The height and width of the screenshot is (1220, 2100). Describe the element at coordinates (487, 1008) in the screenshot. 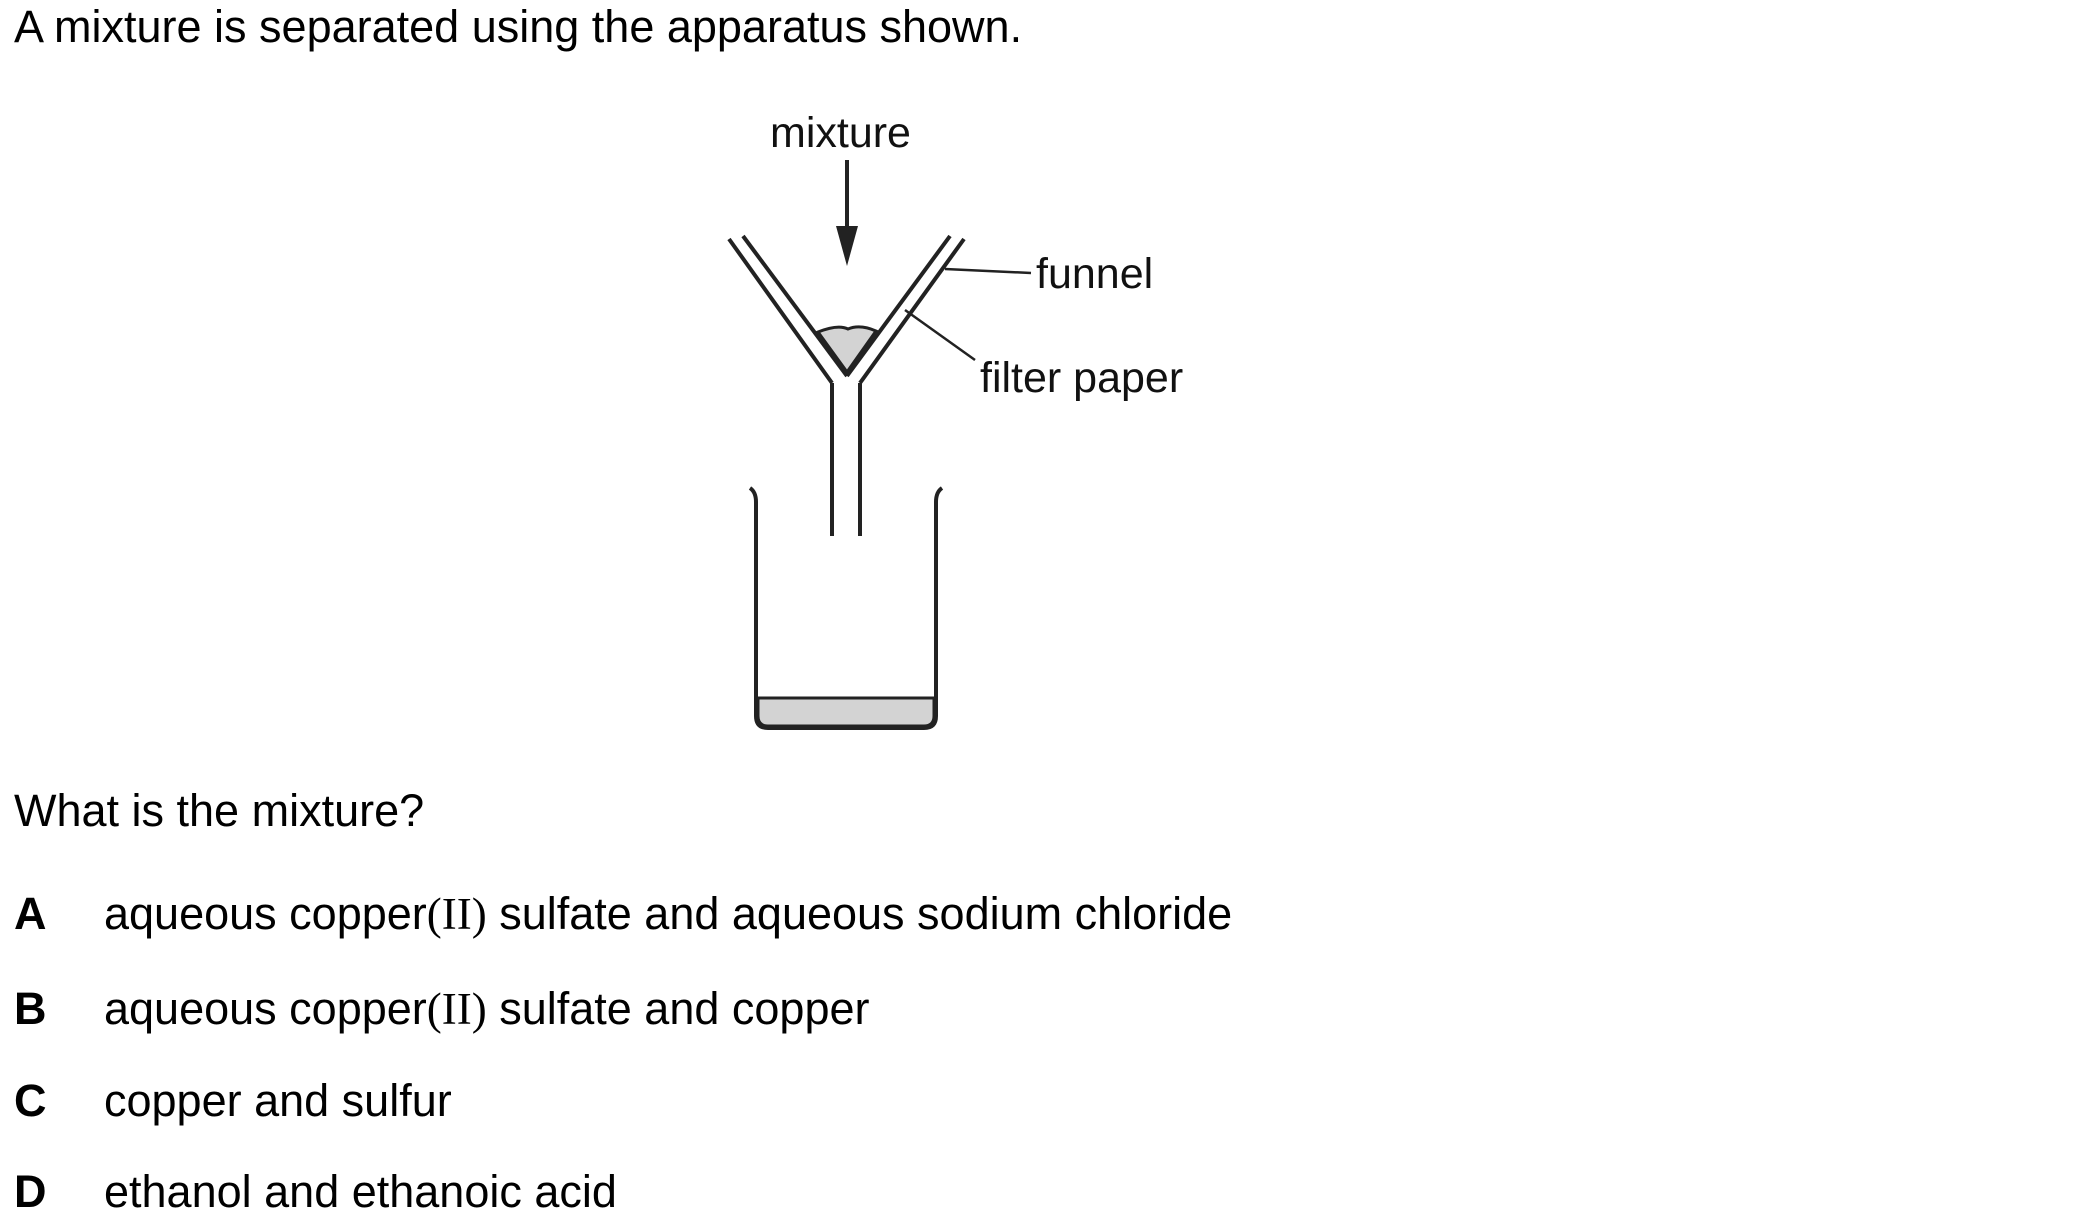

I see `option-text: aqueous copper(II) sulfate and copper` at that location.